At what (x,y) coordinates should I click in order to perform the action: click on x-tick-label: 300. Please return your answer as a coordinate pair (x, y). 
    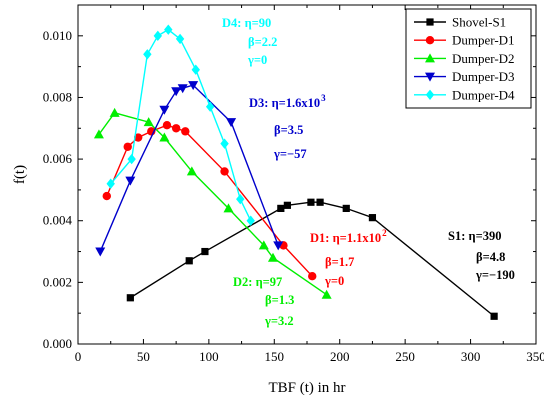
    Looking at the image, I should click on (471, 356).